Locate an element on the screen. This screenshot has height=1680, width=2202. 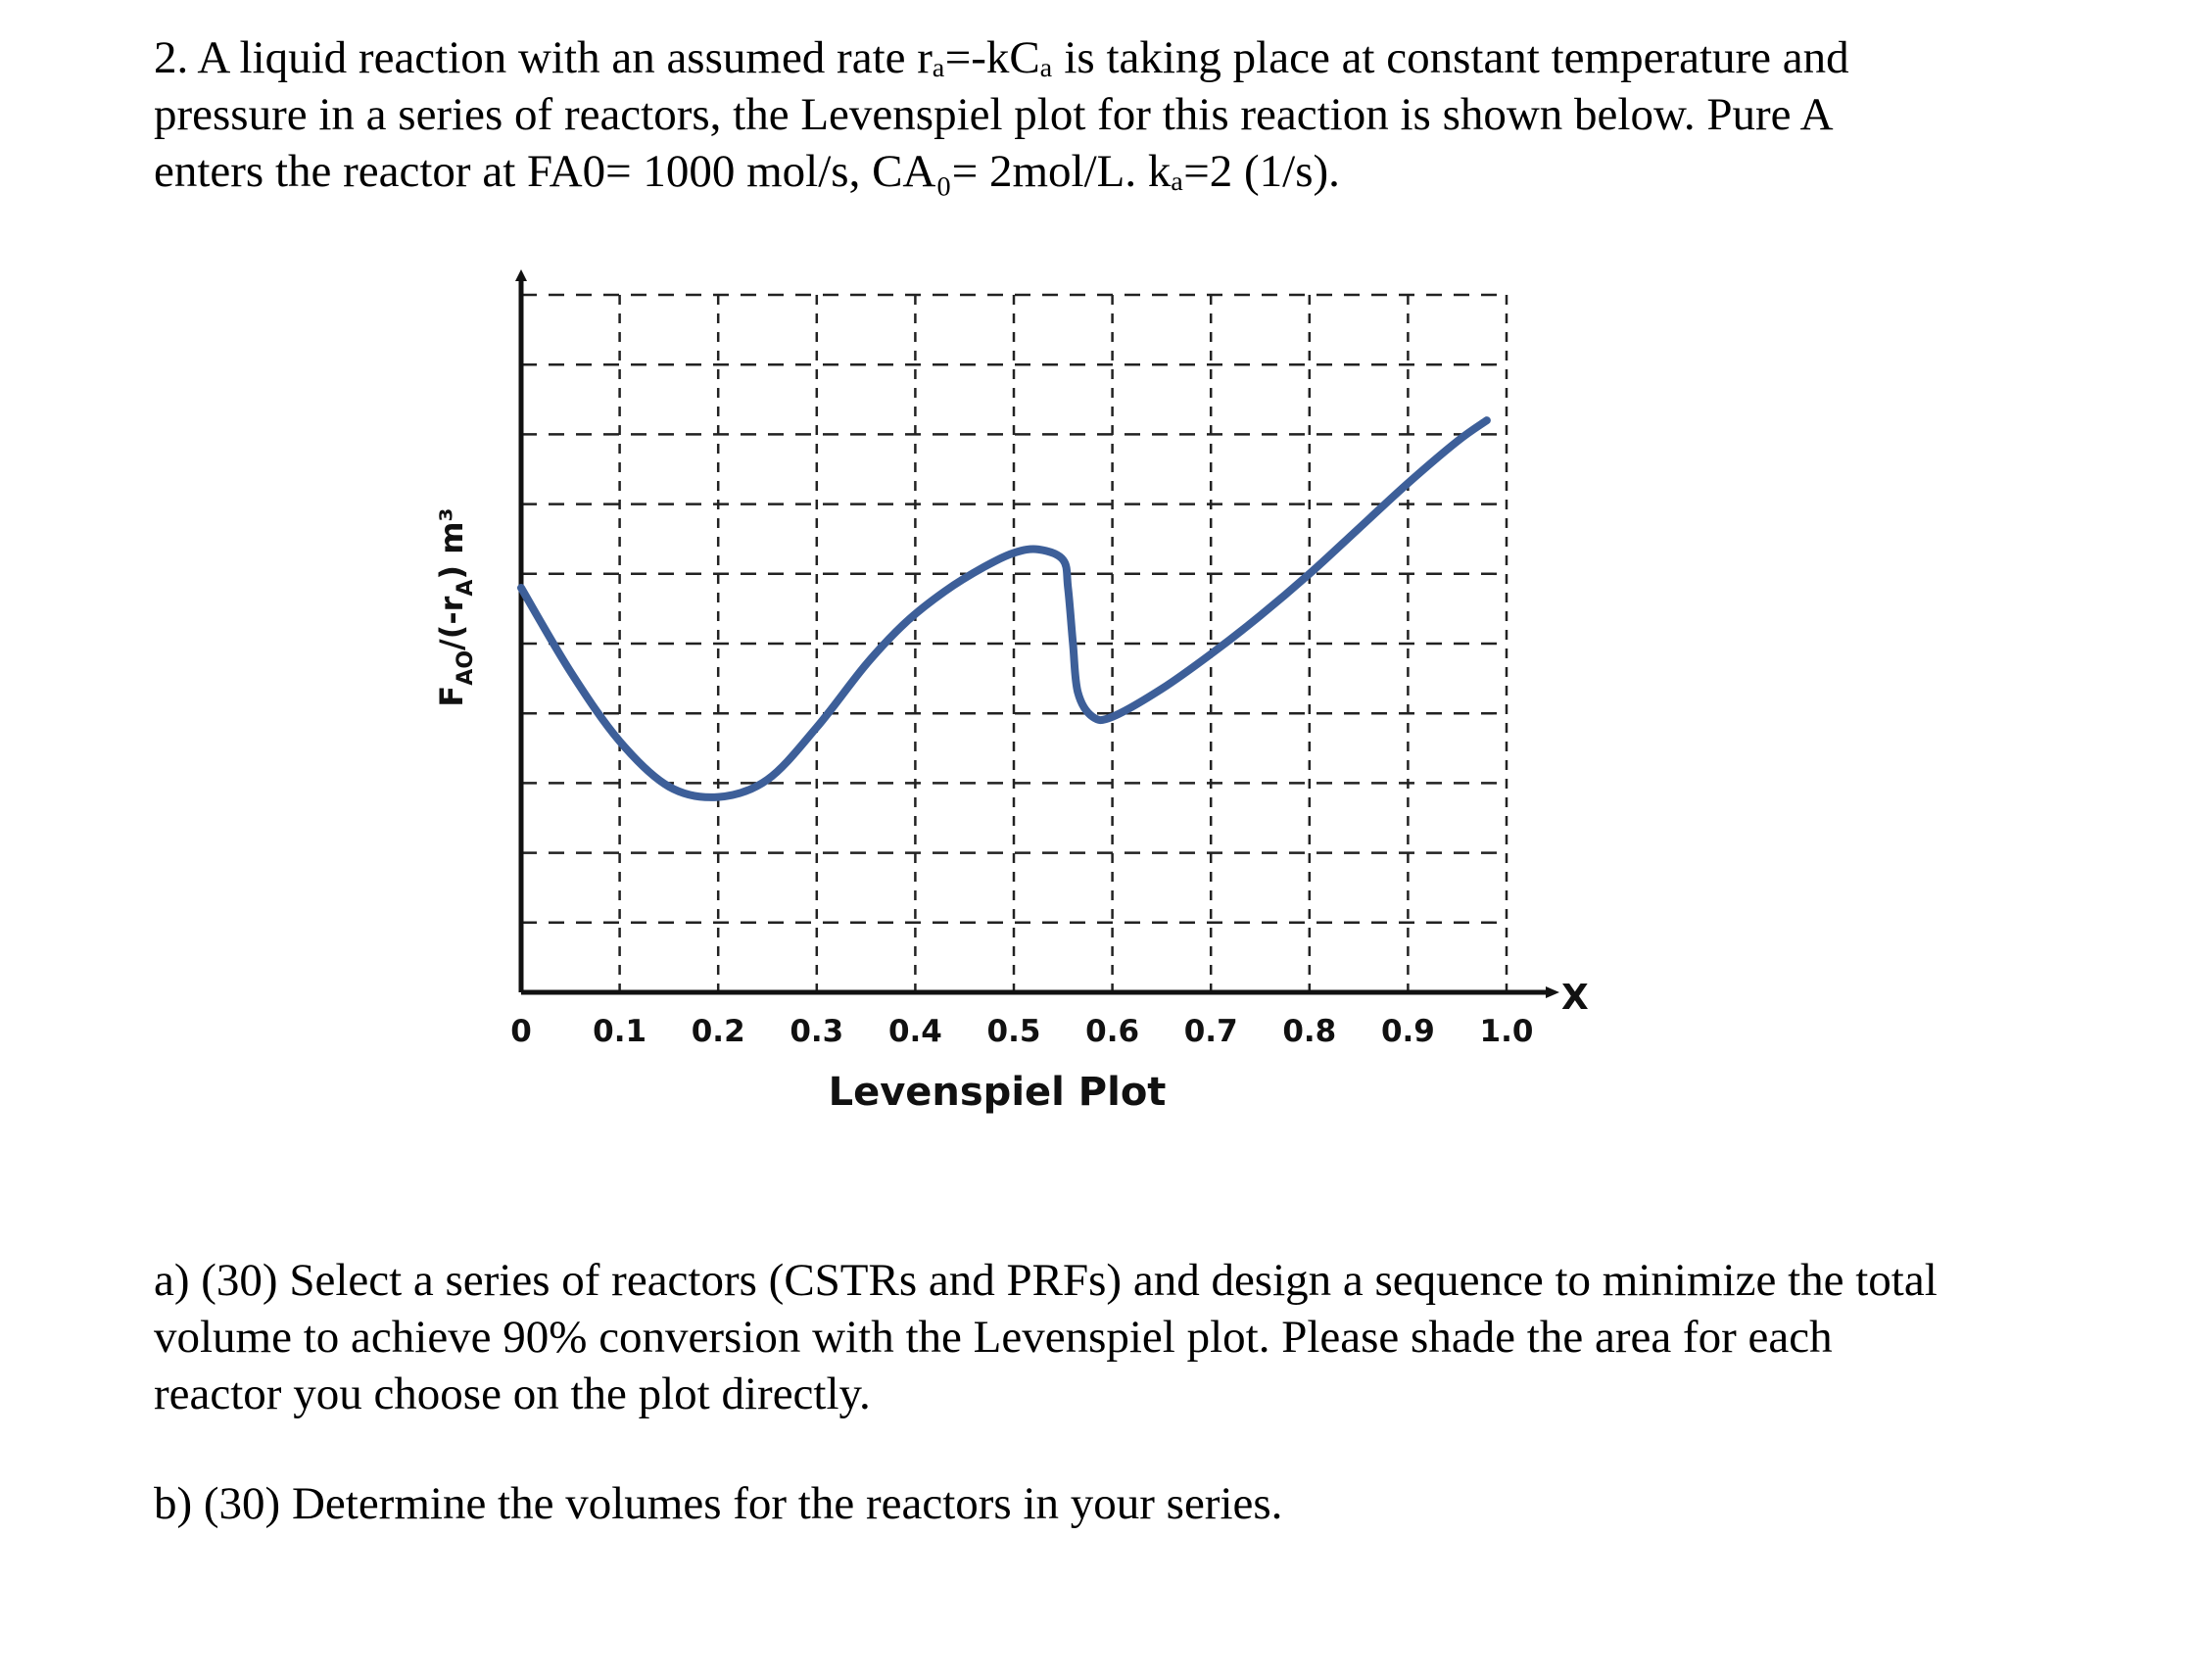
y-axis-title-close: ) is located at coordinates (451, 572).